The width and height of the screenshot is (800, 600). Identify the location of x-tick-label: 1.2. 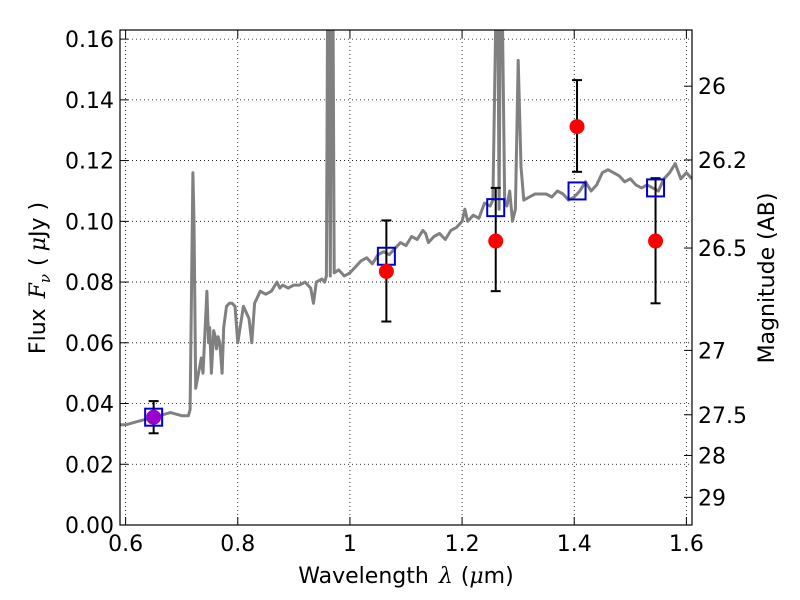
(462, 544).